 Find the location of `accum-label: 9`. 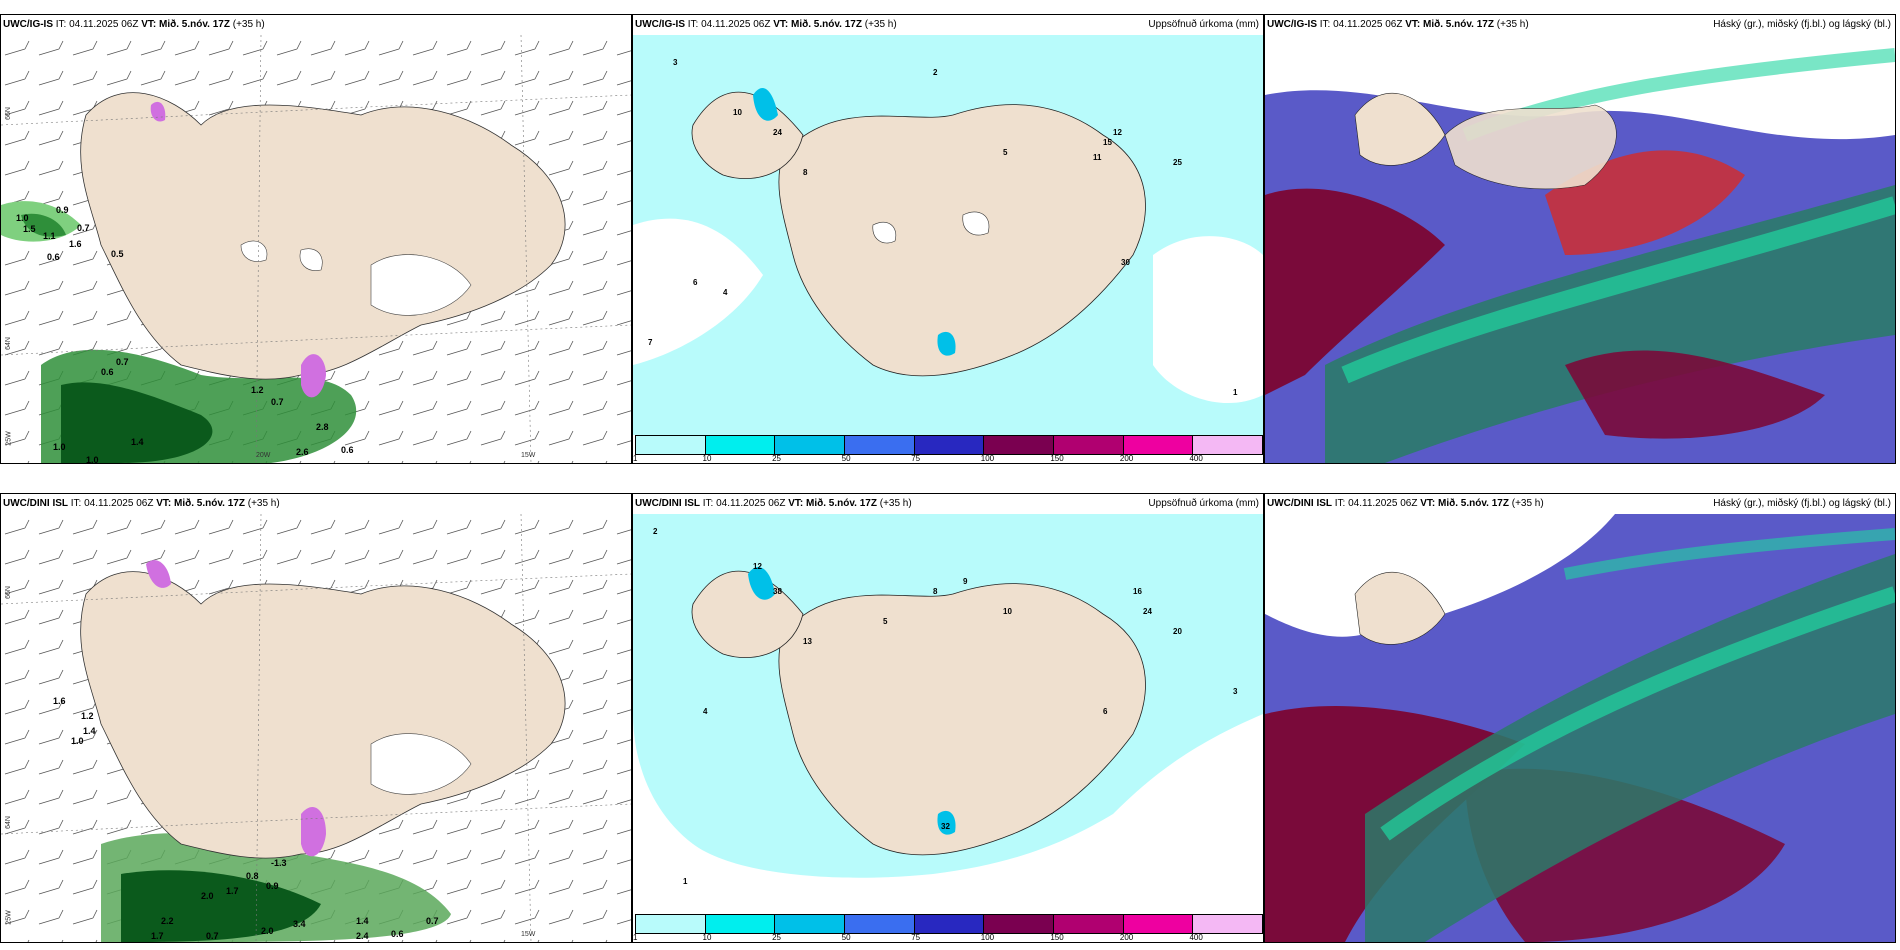

accum-label: 9 is located at coordinates (965, 581).